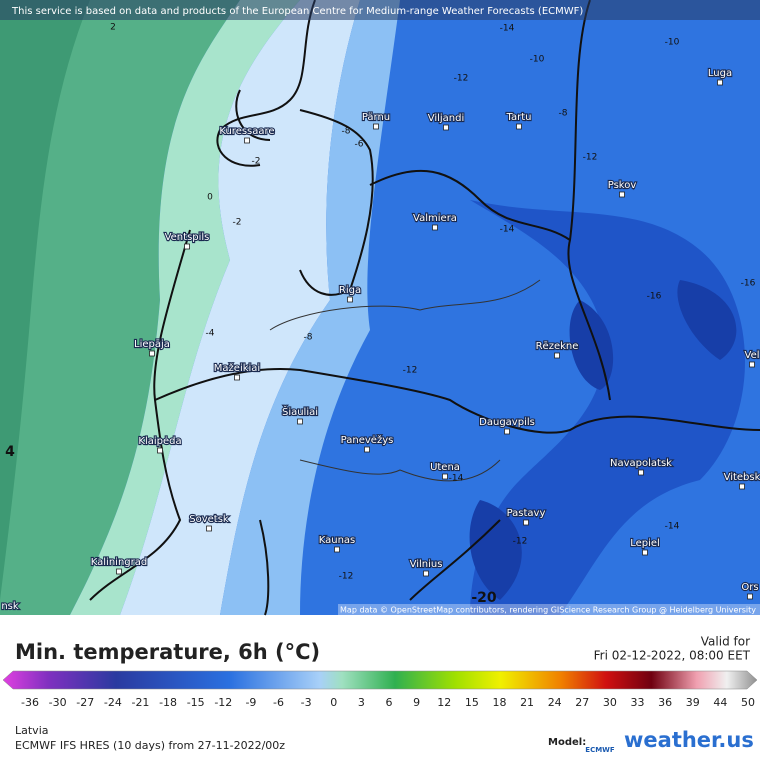 The height and width of the screenshot is (764, 760). Describe the element at coordinates (435, 218) in the screenshot. I see `city-label: Valmiera` at that location.